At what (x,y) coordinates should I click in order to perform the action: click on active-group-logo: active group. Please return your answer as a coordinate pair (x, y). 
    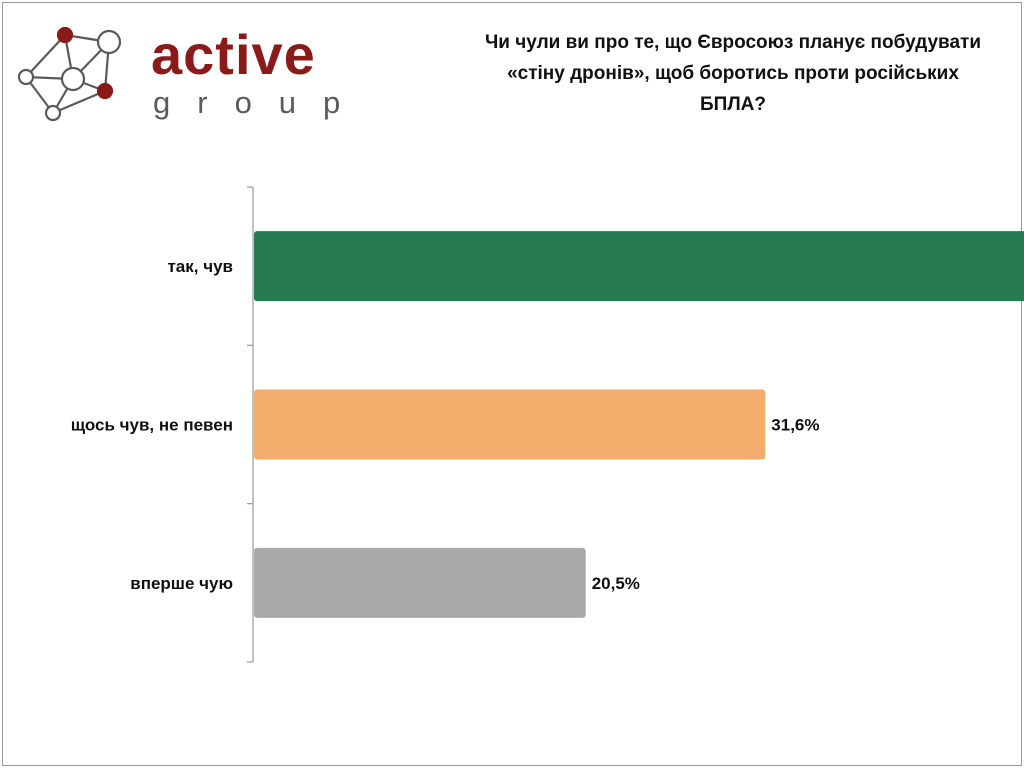
    Looking at the image, I should click on (178, 72).